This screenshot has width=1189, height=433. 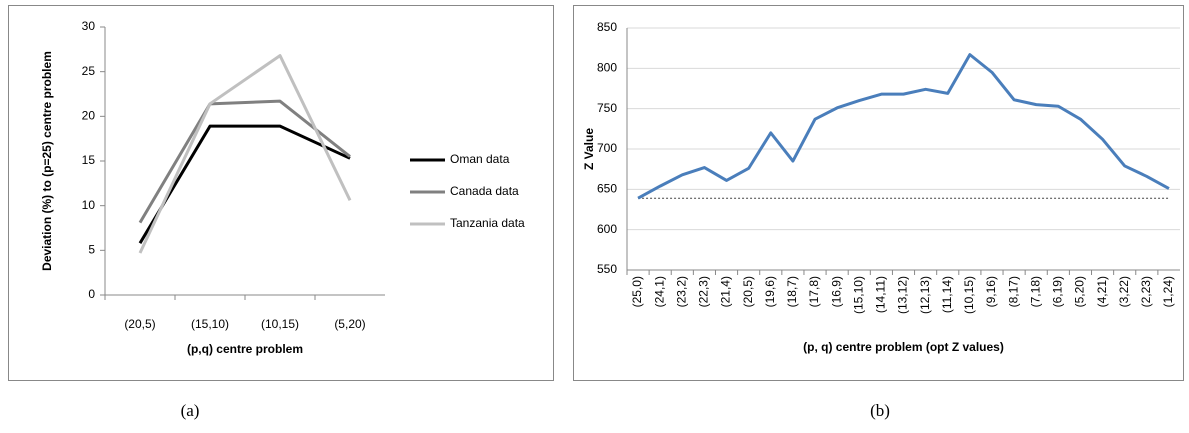 What do you see at coordinates (1168, 291) in the screenshot?
I see `x-tick-label: (1,24)` at bounding box center [1168, 291].